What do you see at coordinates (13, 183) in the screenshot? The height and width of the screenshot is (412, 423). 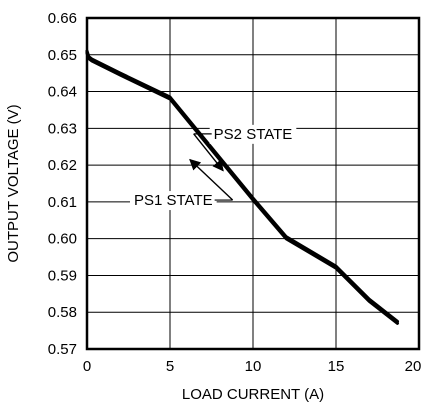 I see `y-axis-title: OUTPUT VOLTAGE (V)` at bounding box center [13, 183].